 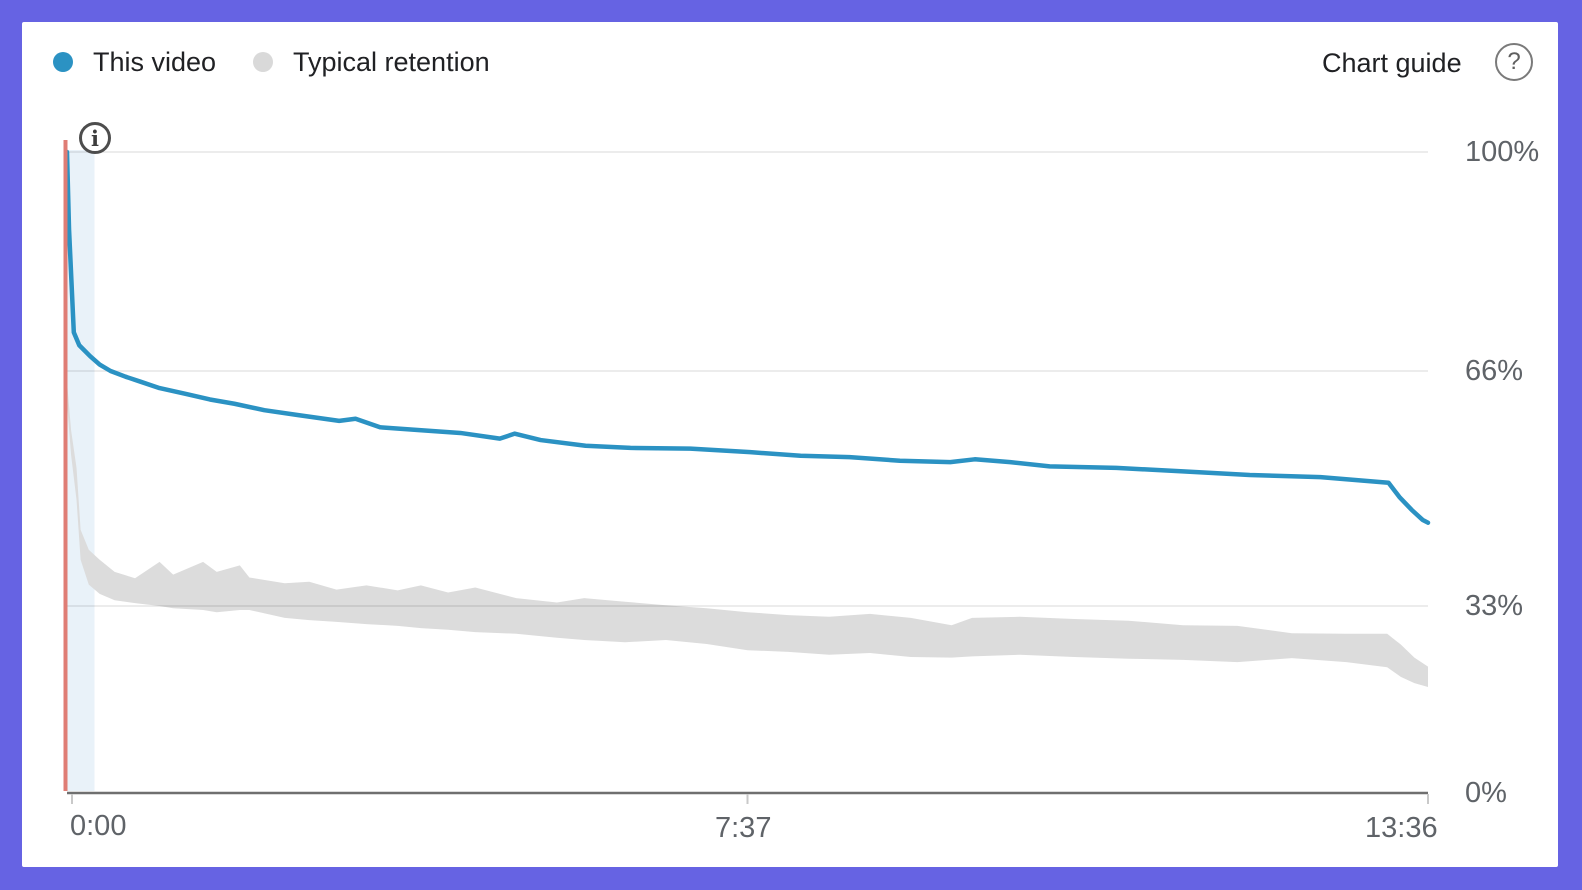 I want to click on y-axis-label-66: 66%, so click(x=1494, y=371).